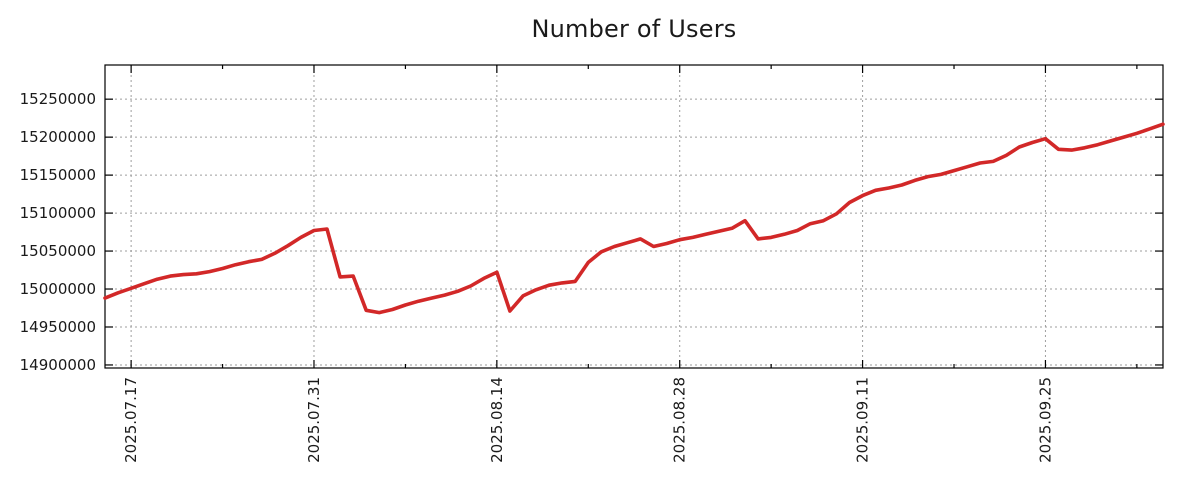  Describe the element at coordinates (58, 365) in the screenshot. I see `svg-text: 14900000` at that location.